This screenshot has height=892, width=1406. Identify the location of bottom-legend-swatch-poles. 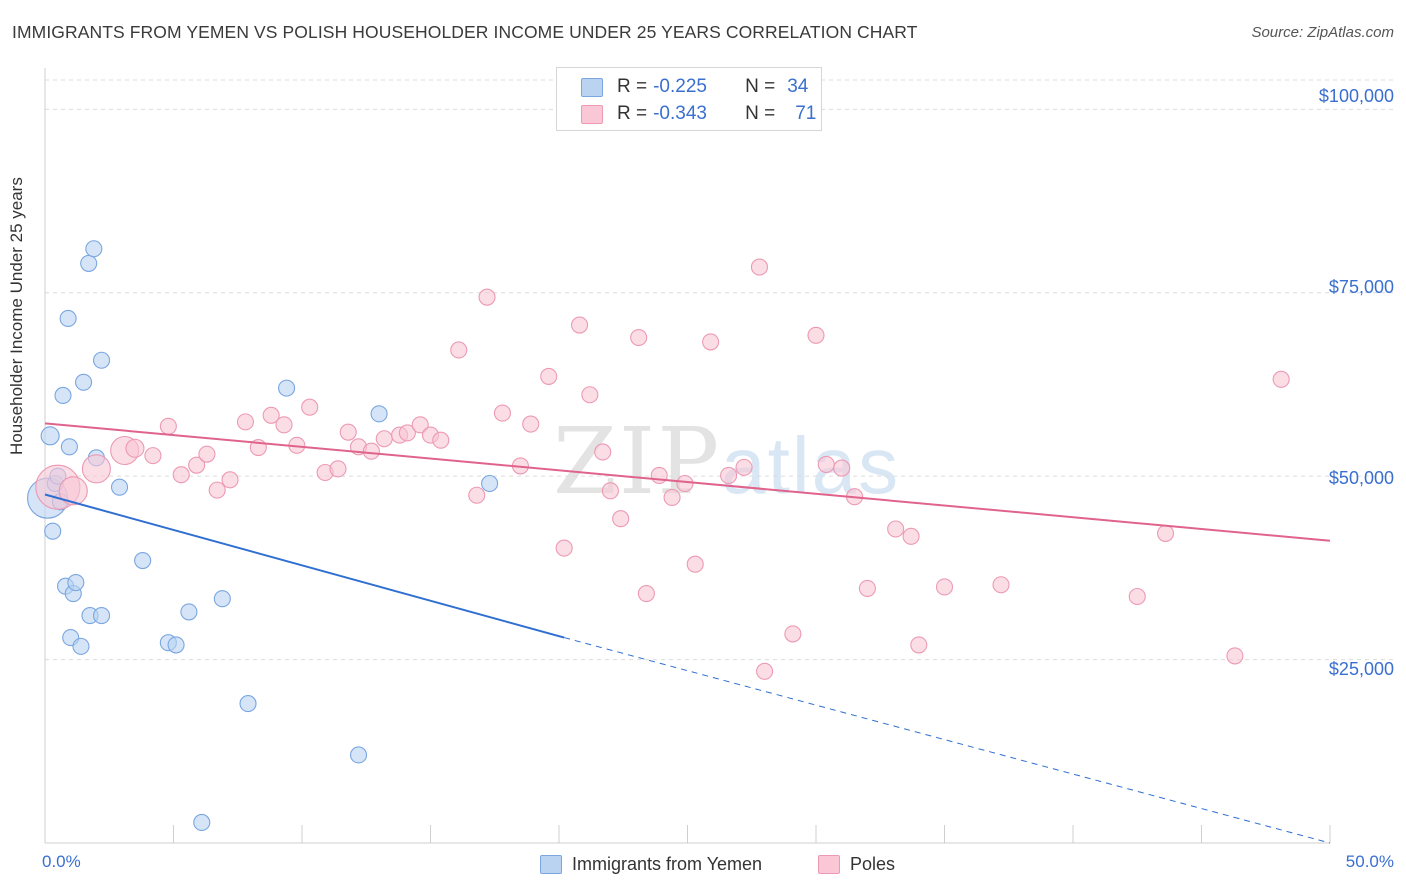
(829, 864).